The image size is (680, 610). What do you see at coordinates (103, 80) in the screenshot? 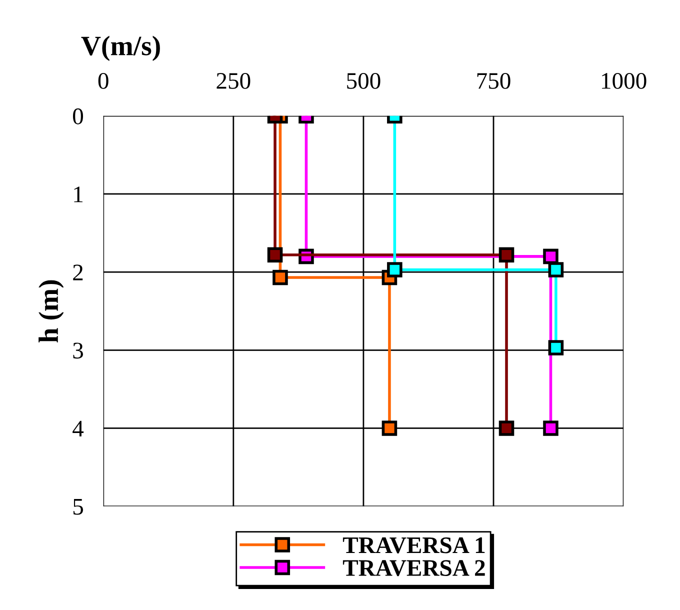
I see `x-tick-label: 0` at bounding box center [103, 80].